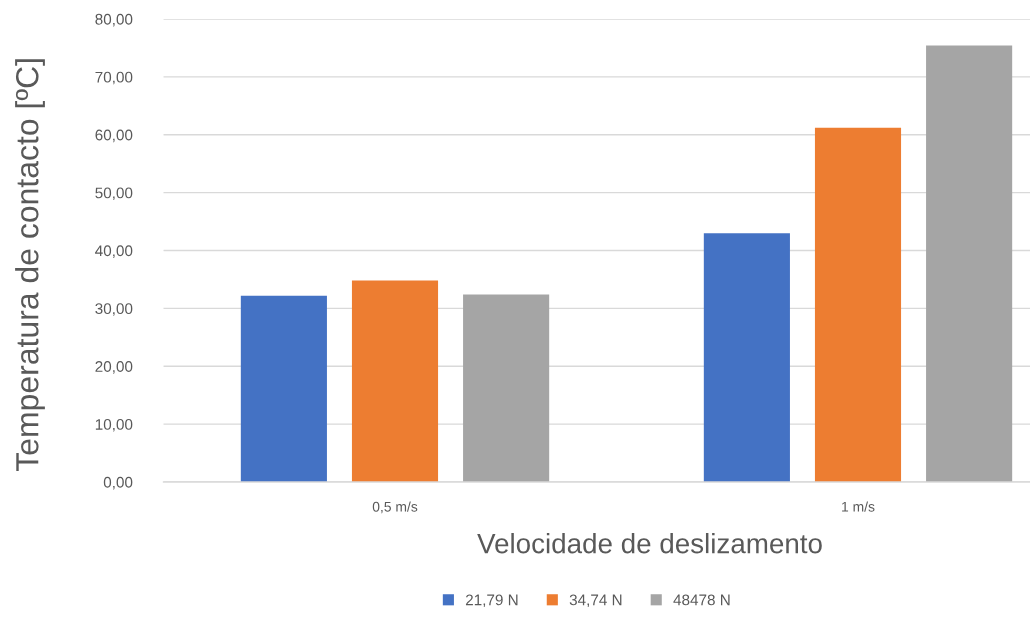  What do you see at coordinates (858, 506) in the screenshot?
I see `x-tick-label: 1 m/s` at bounding box center [858, 506].